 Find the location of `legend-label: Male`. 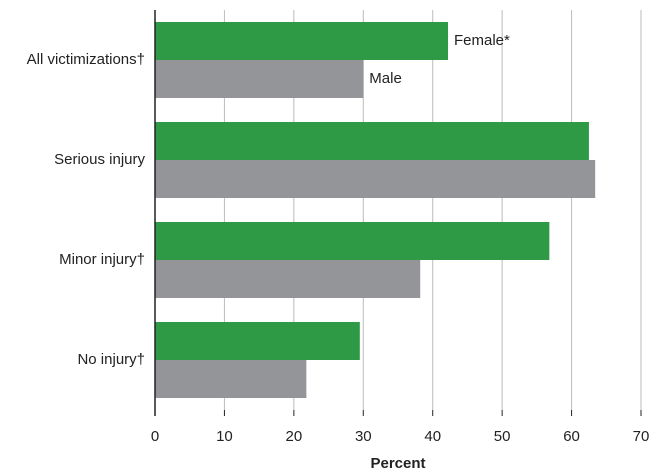

legend-label: Male is located at coordinates (385, 78).